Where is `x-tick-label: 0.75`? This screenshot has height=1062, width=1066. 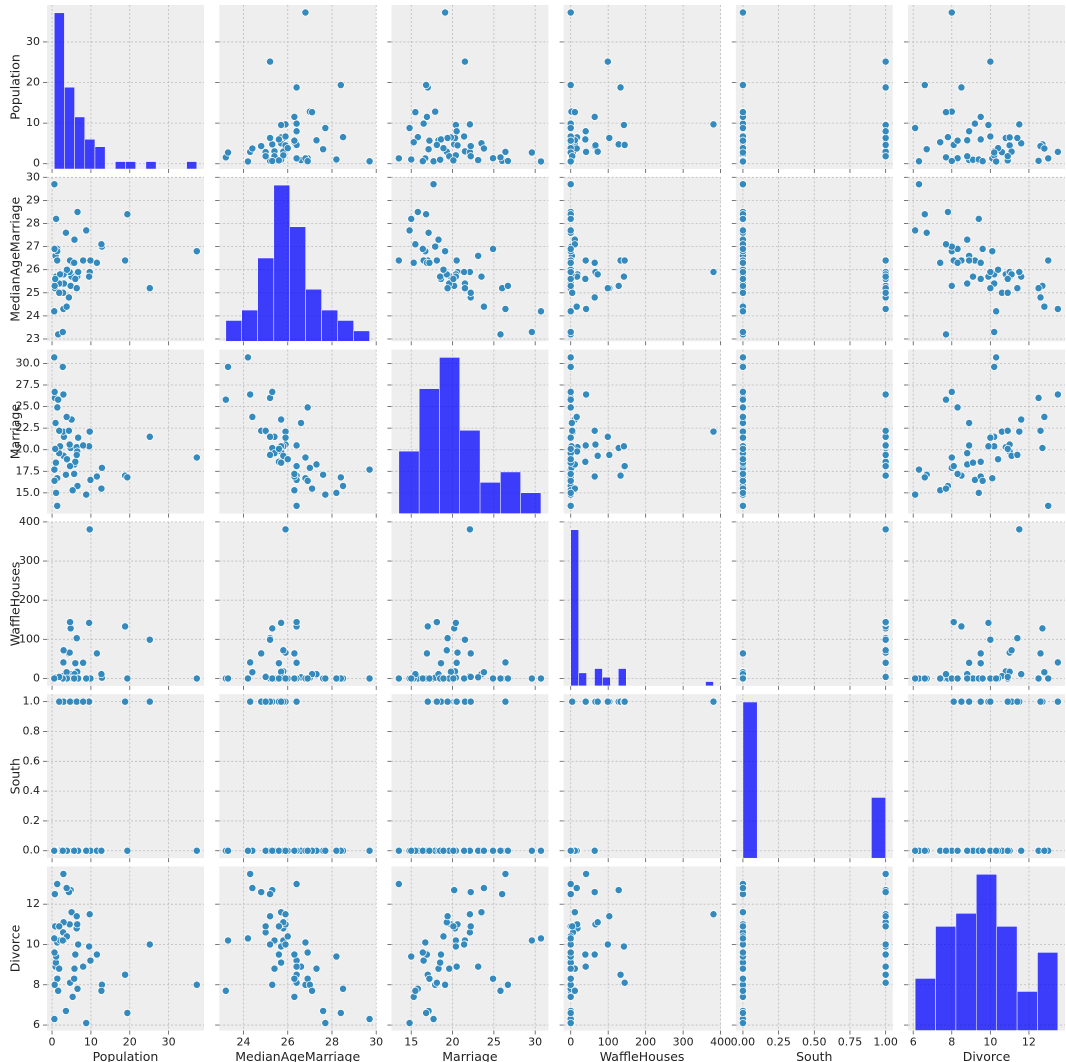 x-tick-label: 0.75 is located at coordinates (850, 1042).